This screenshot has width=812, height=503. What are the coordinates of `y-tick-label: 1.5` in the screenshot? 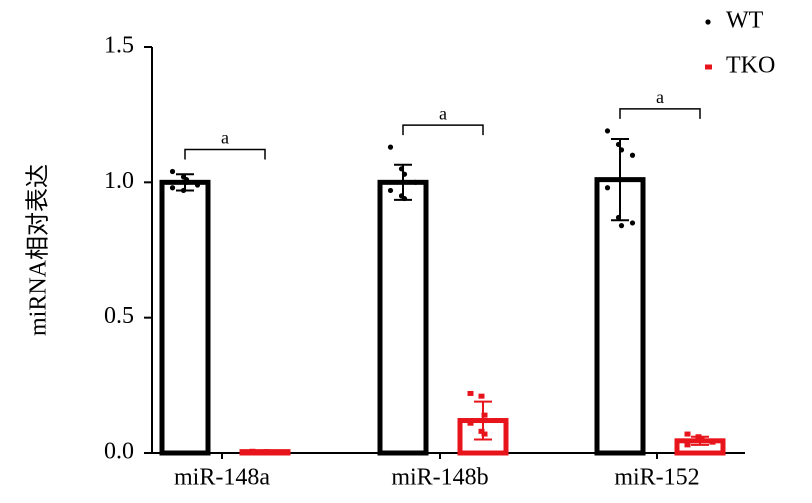 It's located at (119, 46).